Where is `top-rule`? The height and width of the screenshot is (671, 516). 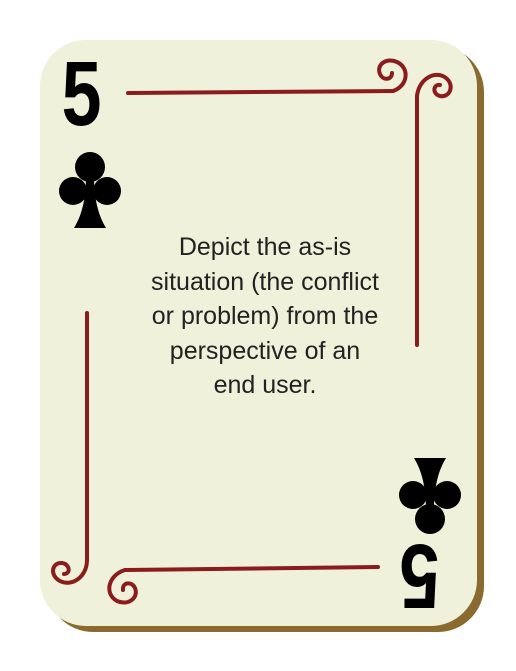
top-rule is located at coordinates (260, 92).